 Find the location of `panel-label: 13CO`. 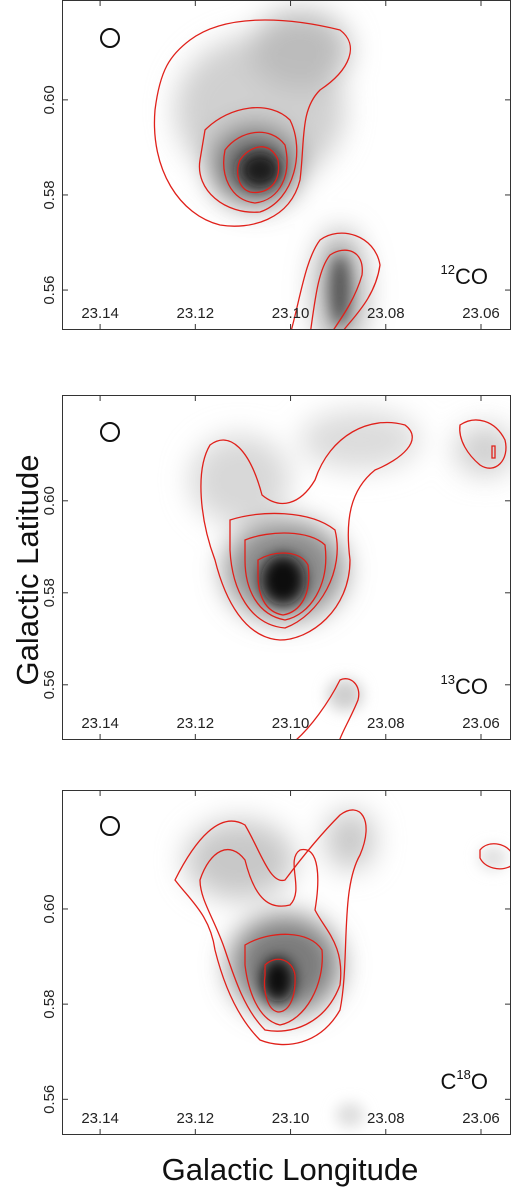

panel-label: 13CO is located at coordinates (464, 685).